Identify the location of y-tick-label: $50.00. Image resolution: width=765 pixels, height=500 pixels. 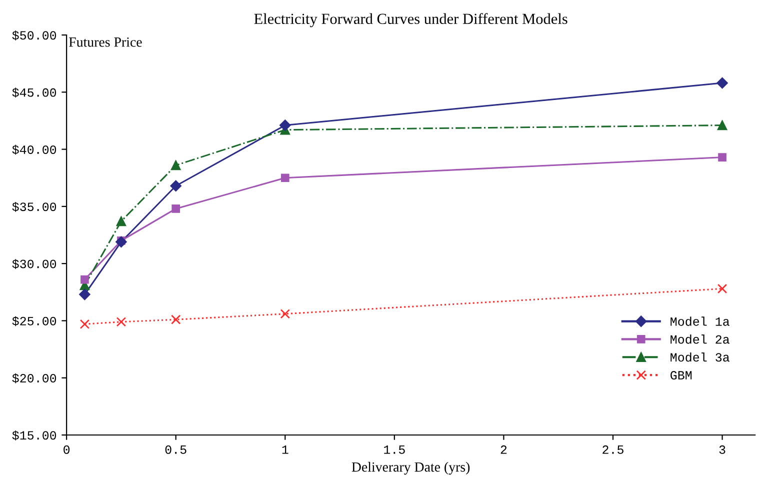
(34, 35).